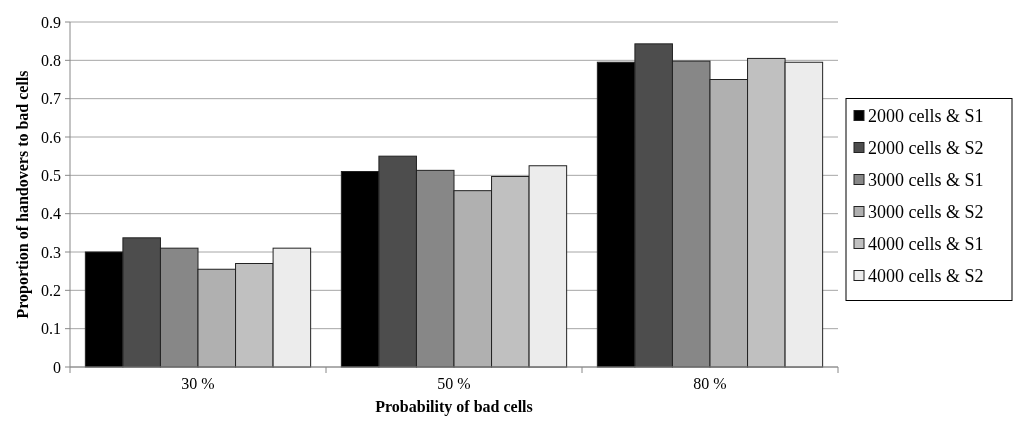  I want to click on y-tick-label: 0, so click(57, 367).